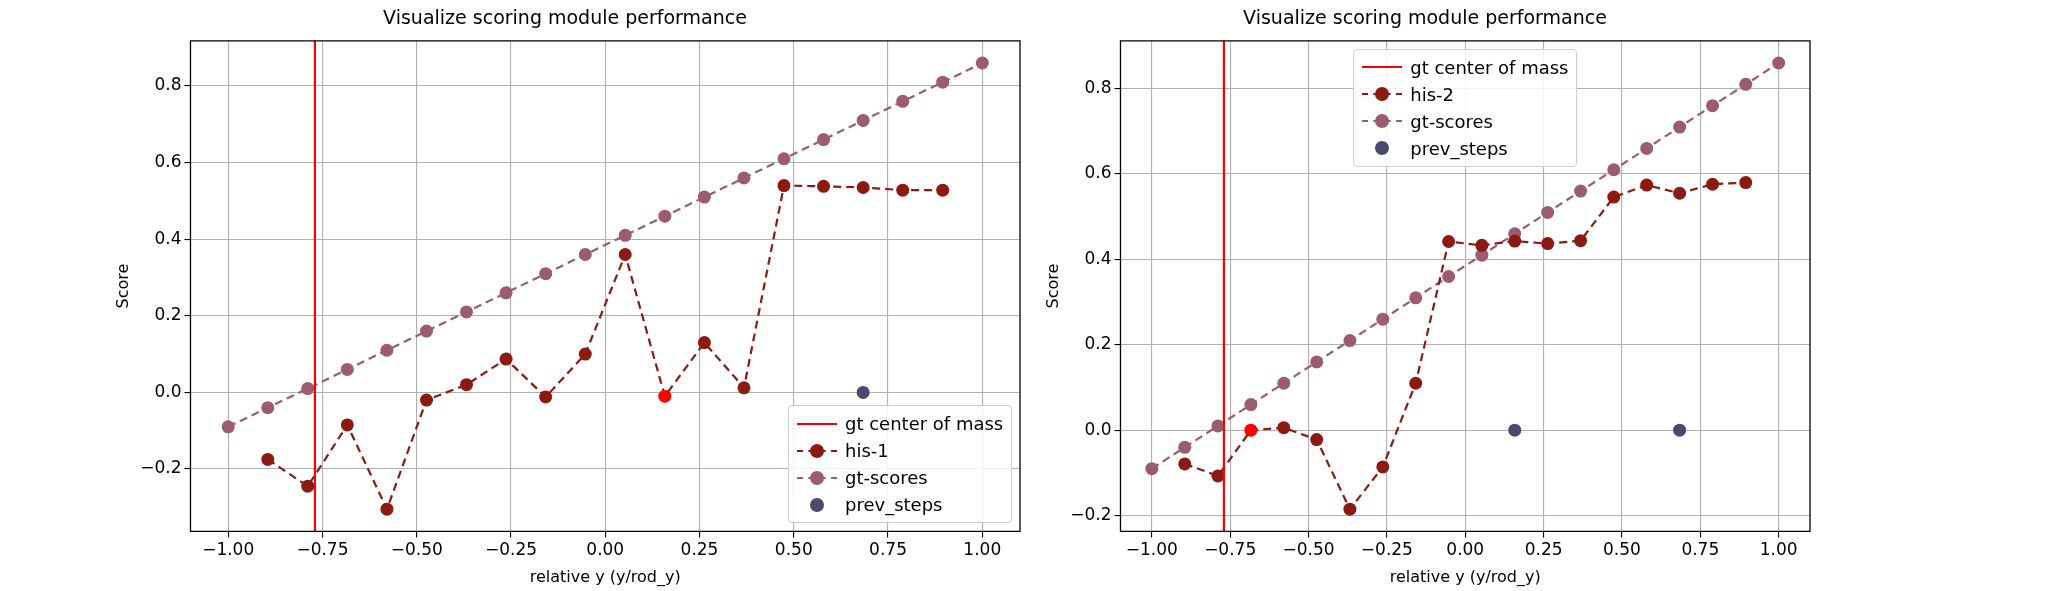 The image size is (2067, 591). What do you see at coordinates (1230, 549) in the screenshot?
I see `x-tick-label: −0.75` at bounding box center [1230, 549].